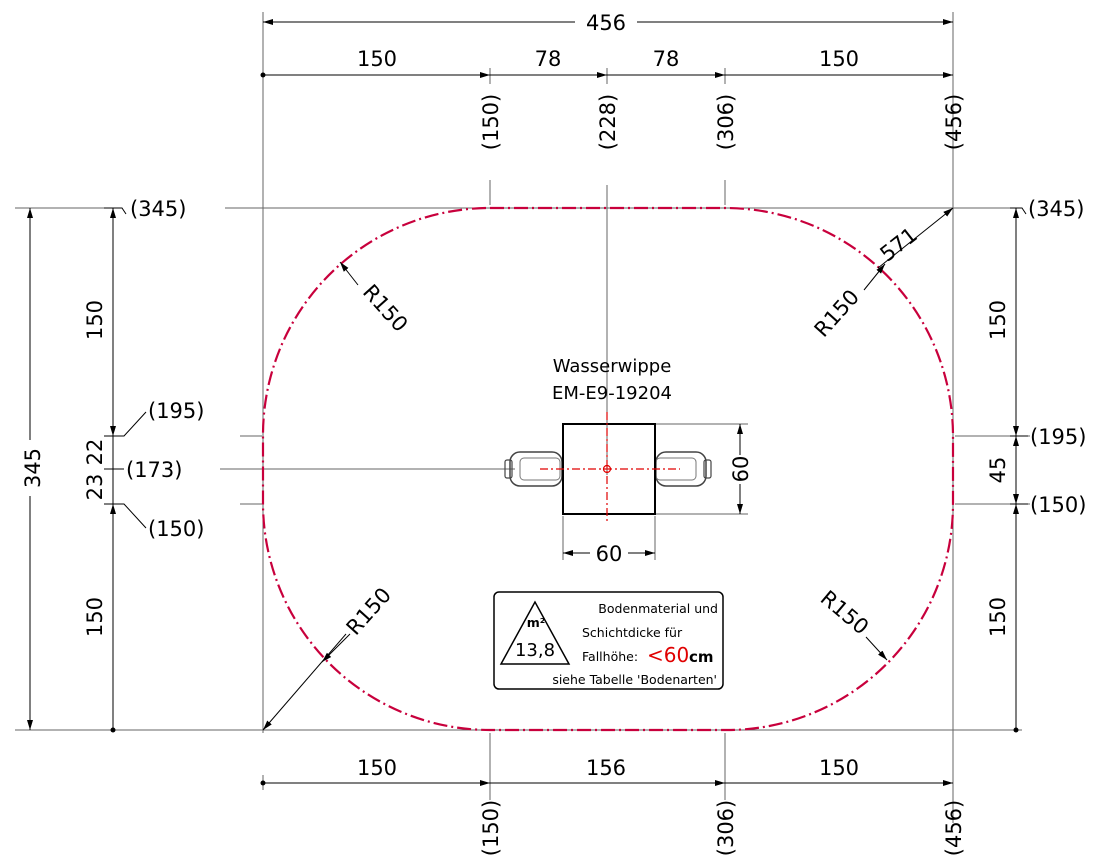  What do you see at coordinates (844, 613) in the screenshot?
I see `radius-label-bottom-right: R150` at bounding box center [844, 613].